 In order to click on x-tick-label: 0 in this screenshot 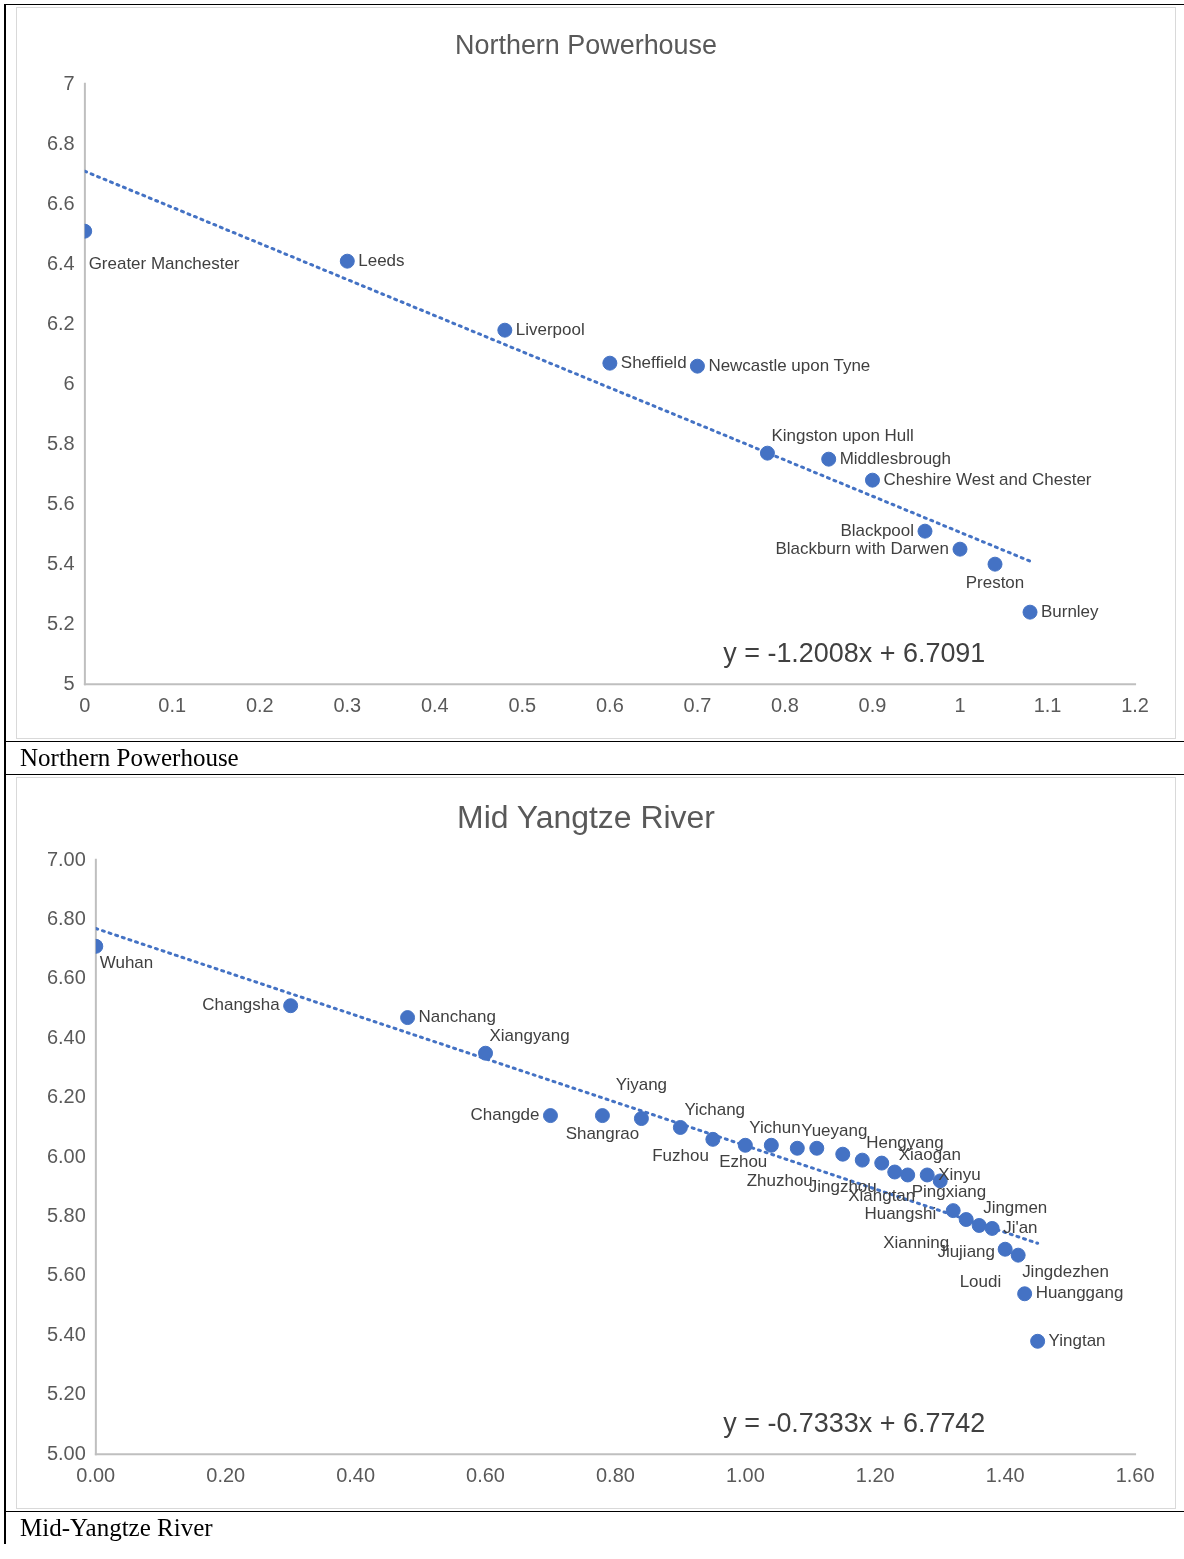, I will do `click(85, 704)`.